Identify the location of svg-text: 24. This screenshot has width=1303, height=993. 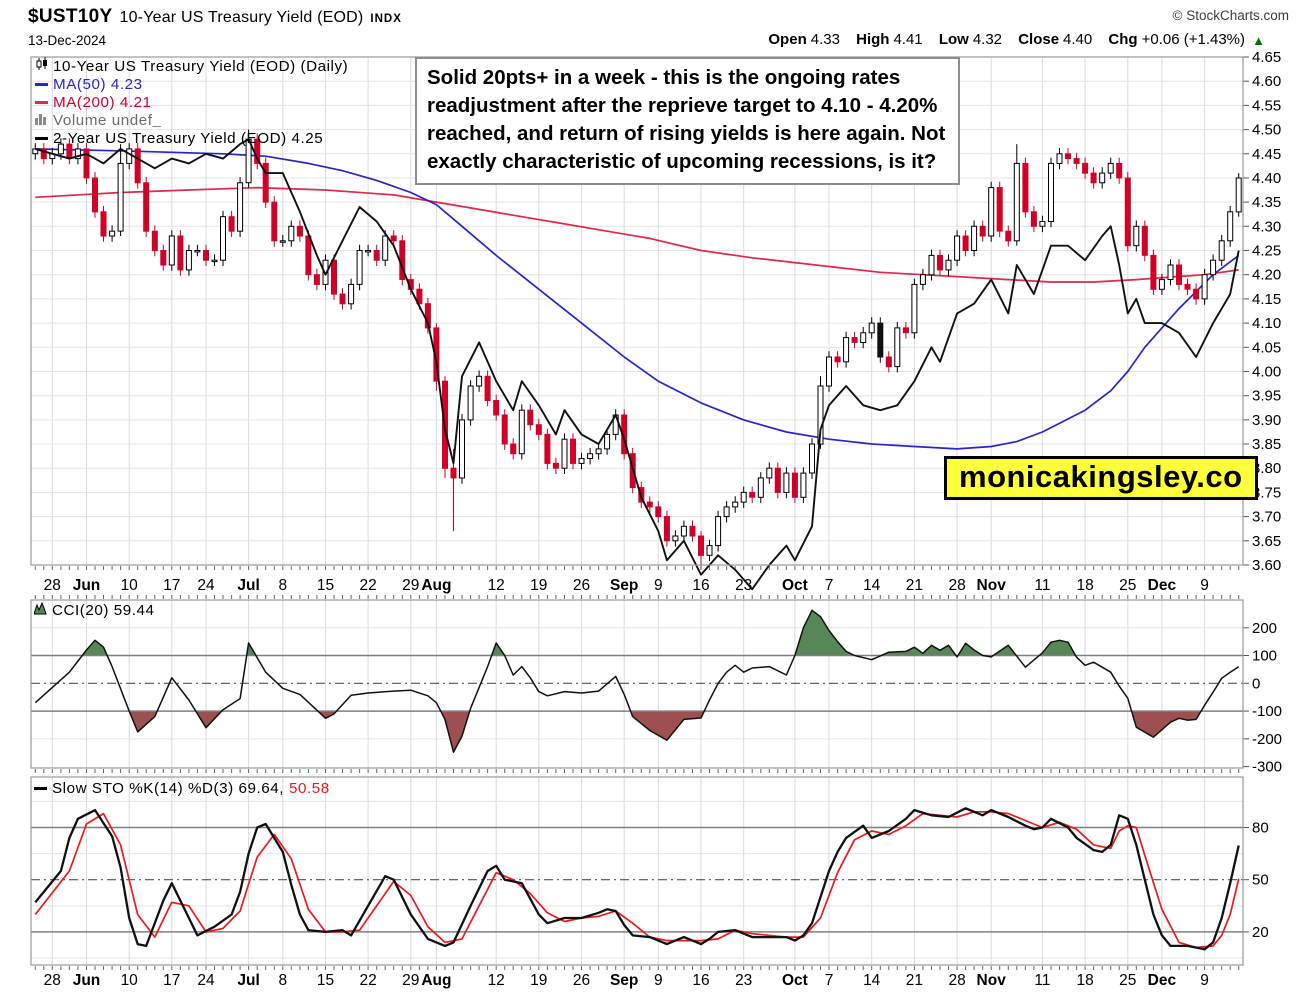
(206, 585).